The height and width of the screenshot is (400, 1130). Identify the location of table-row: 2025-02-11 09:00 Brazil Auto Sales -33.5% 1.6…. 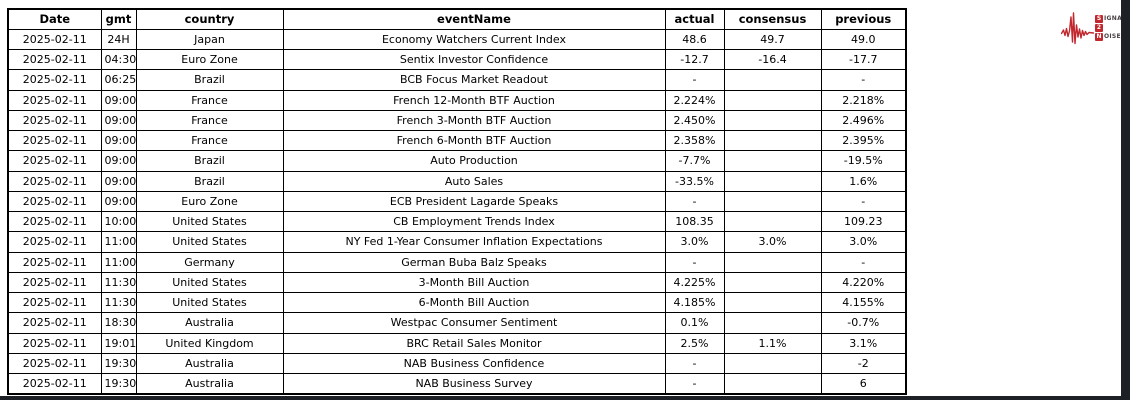
(457, 181).